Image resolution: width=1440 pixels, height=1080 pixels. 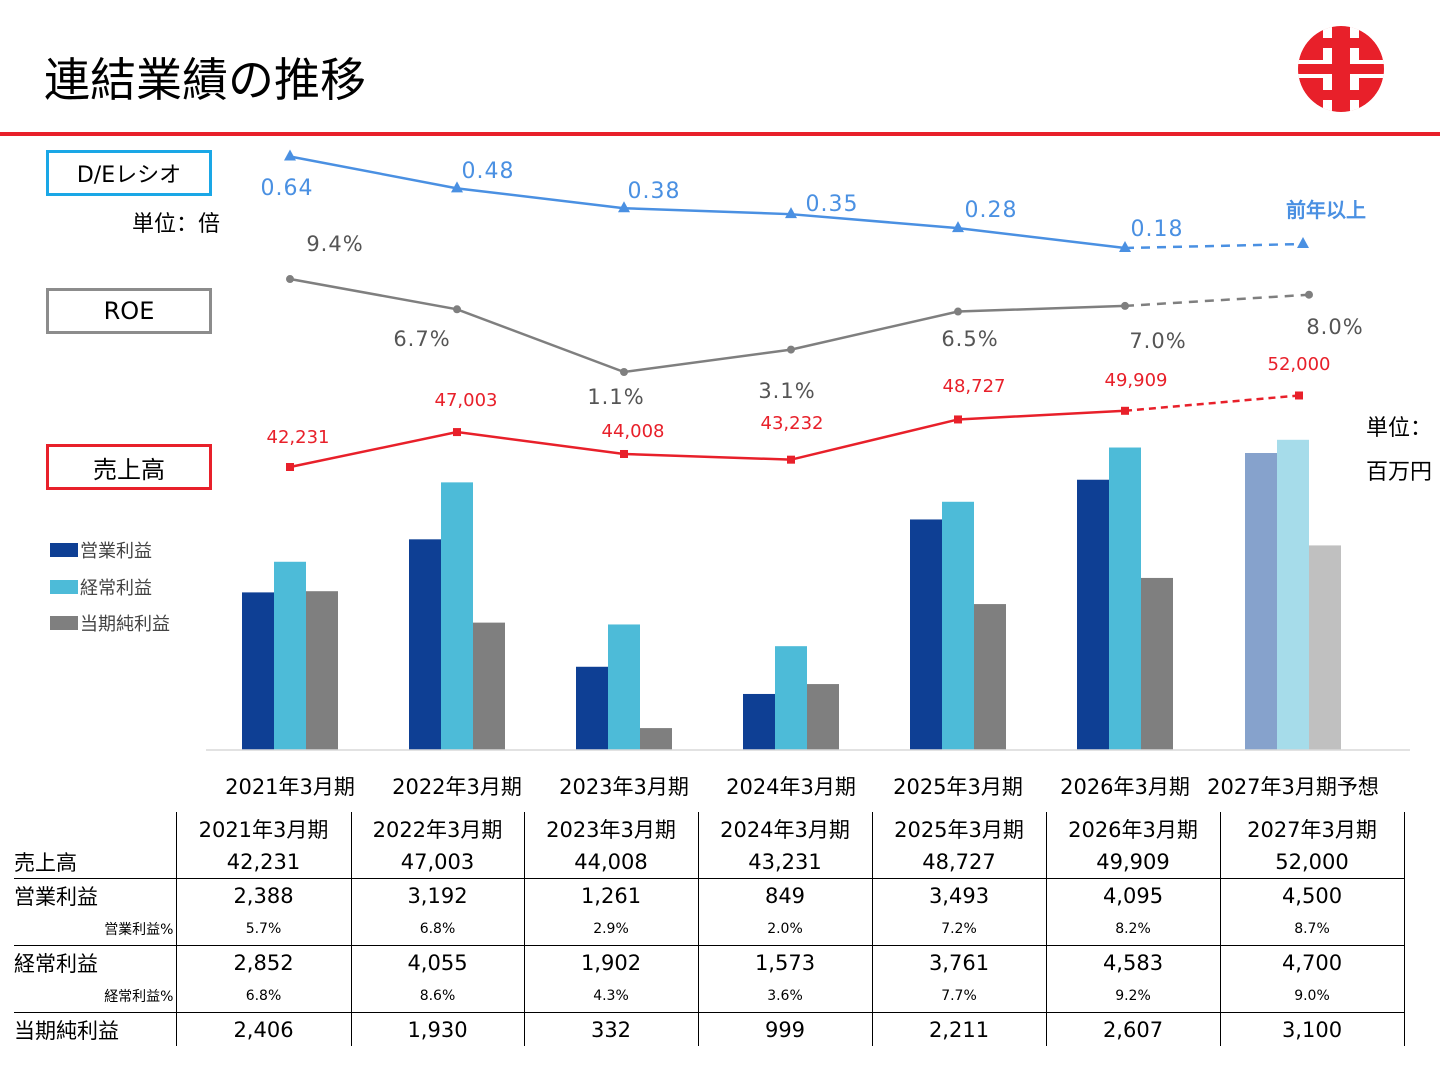 I want to click on category-label: 2026年3月期, so click(x=1125, y=787).